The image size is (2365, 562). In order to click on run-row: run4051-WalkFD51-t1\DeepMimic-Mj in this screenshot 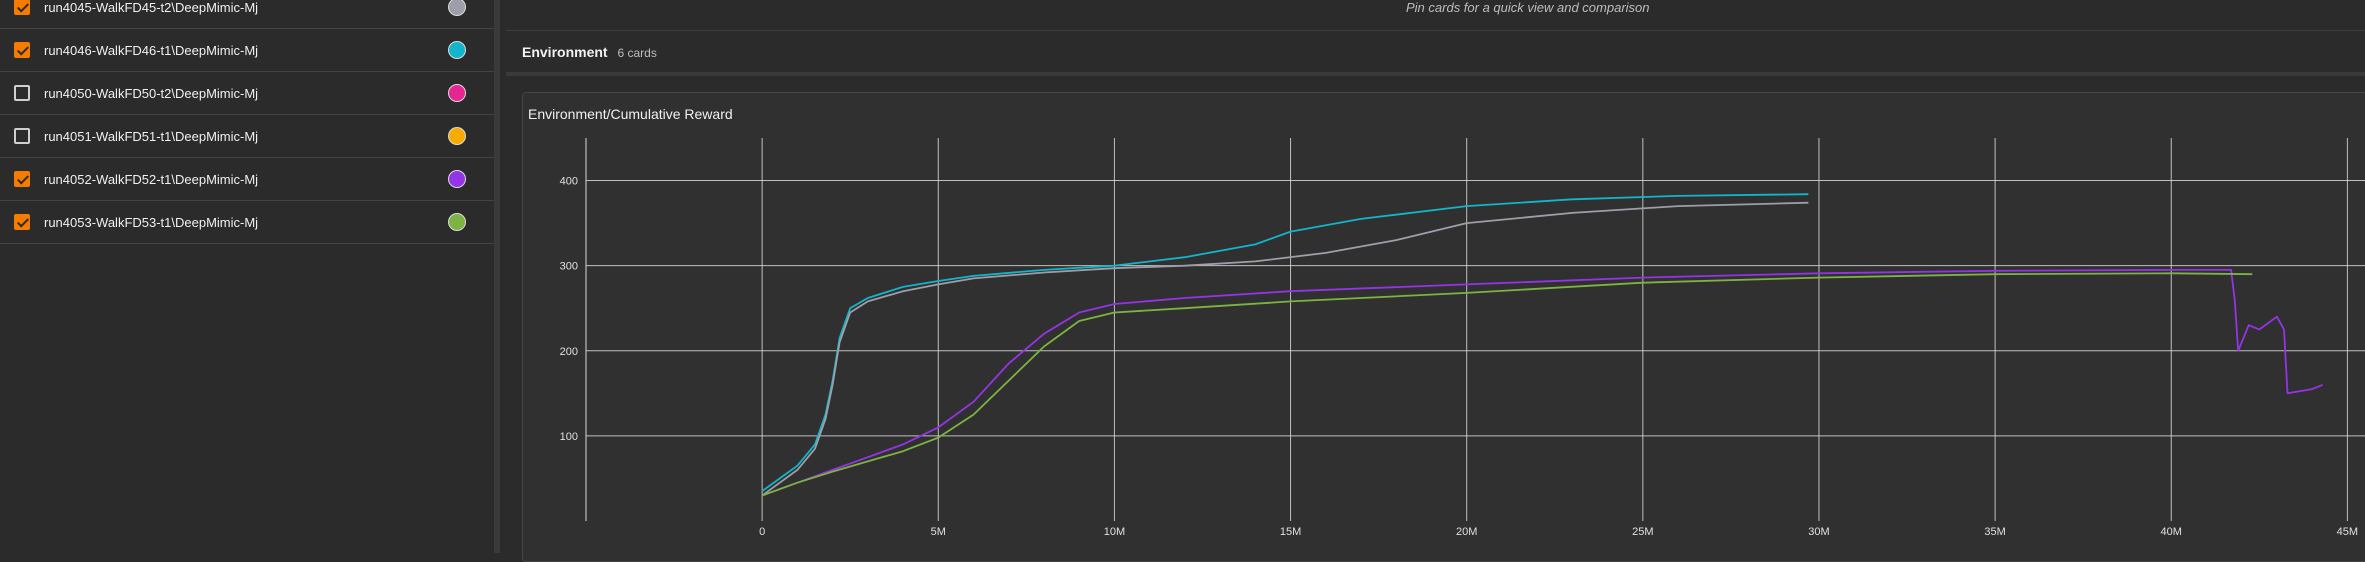, I will do `click(247, 136)`.